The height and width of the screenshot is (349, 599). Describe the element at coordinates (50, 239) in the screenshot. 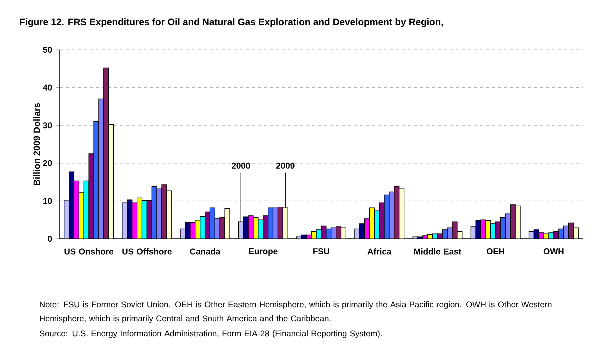

I see `y-tick-label: 0` at that location.